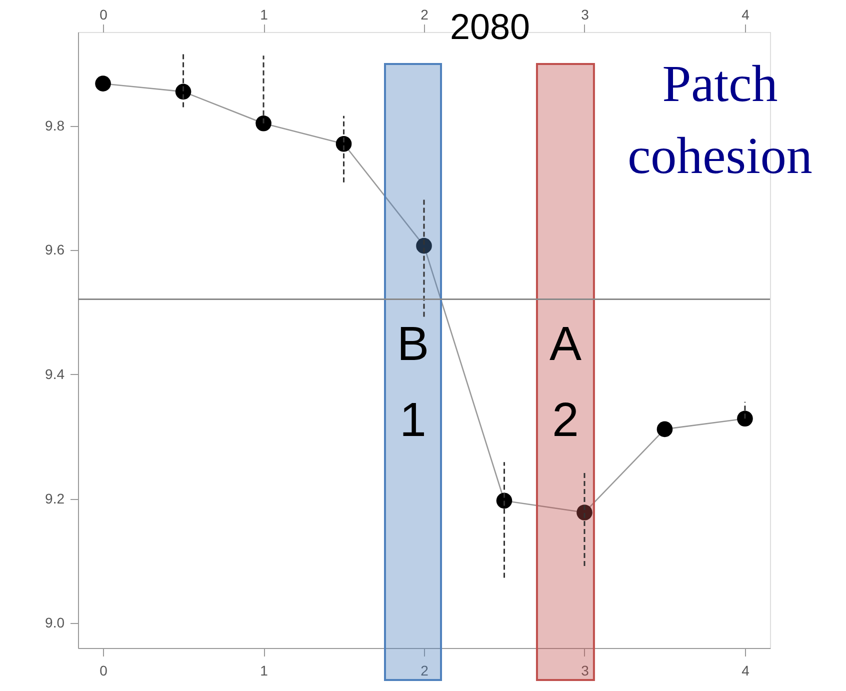  I want to click on y-tick-label: 9.6, so click(55, 250).